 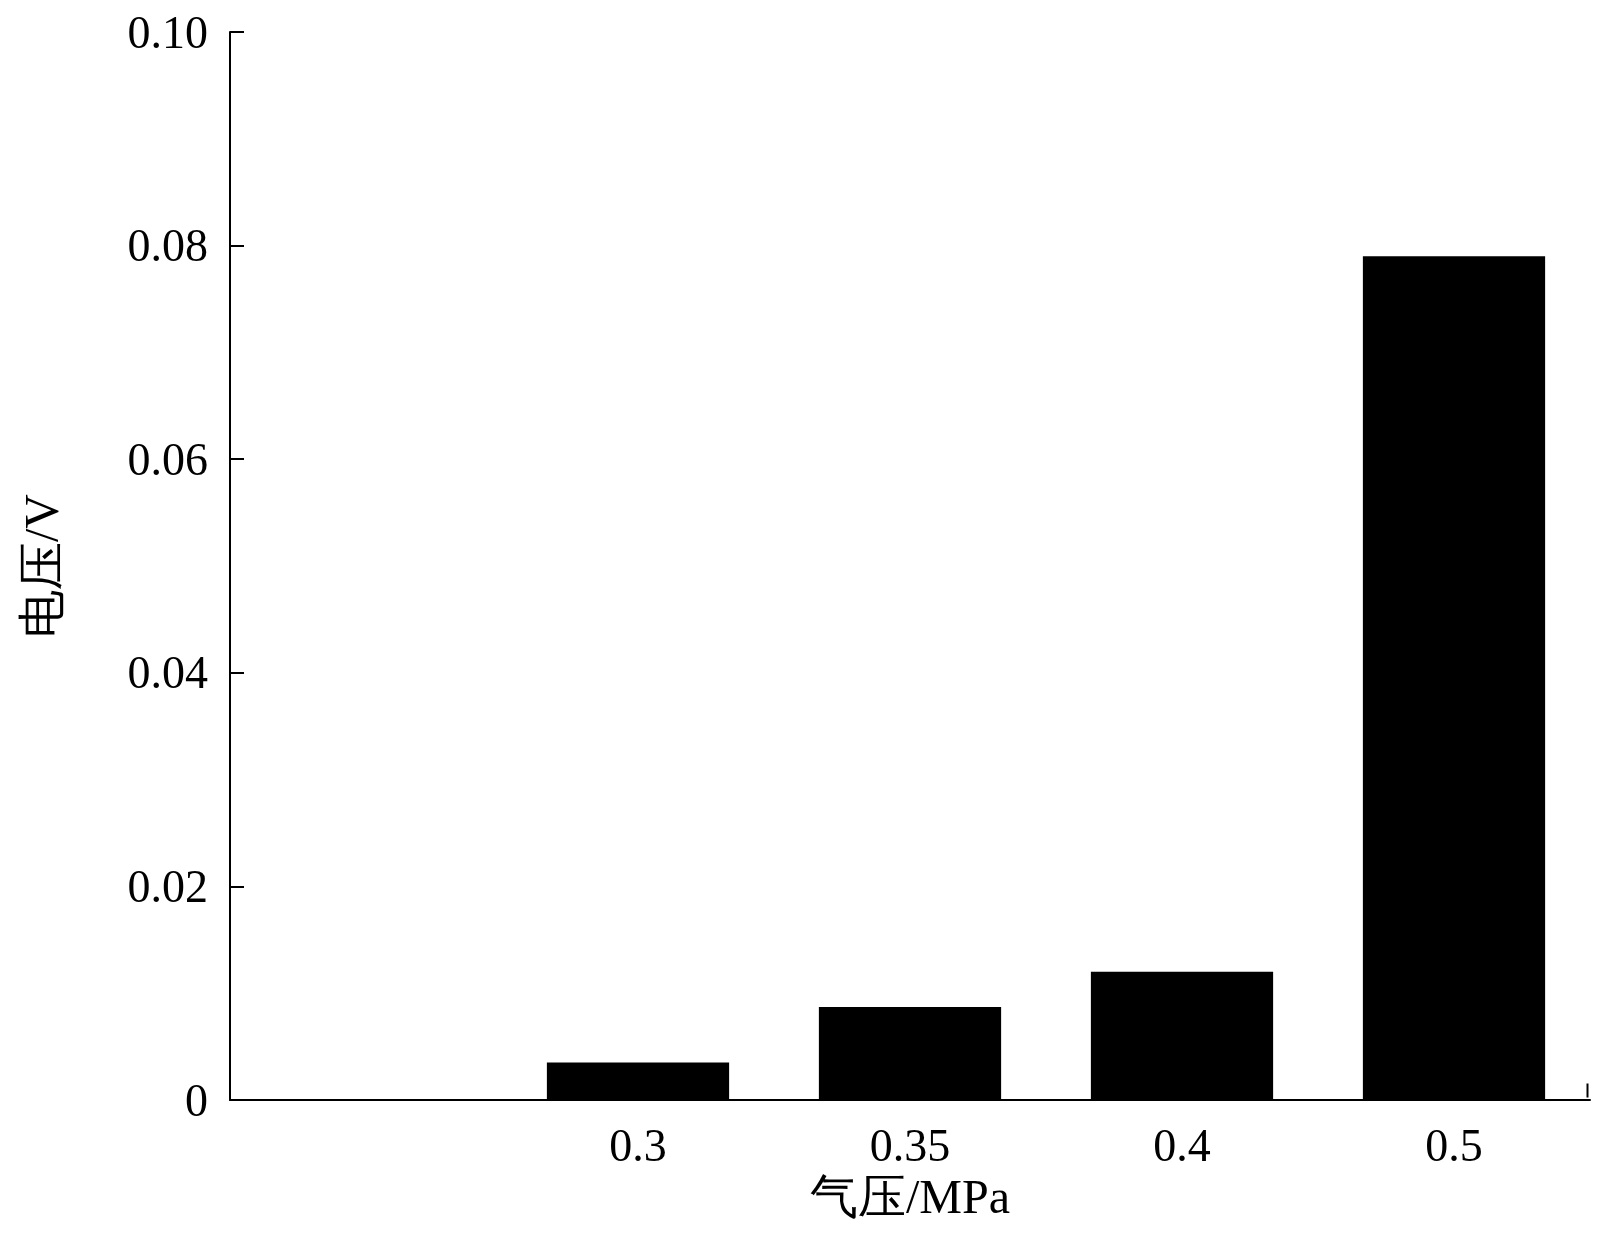 What do you see at coordinates (910, 1145) in the screenshot?
I see `x-tick-label: 0.35` at bounding box center [910, 1145].